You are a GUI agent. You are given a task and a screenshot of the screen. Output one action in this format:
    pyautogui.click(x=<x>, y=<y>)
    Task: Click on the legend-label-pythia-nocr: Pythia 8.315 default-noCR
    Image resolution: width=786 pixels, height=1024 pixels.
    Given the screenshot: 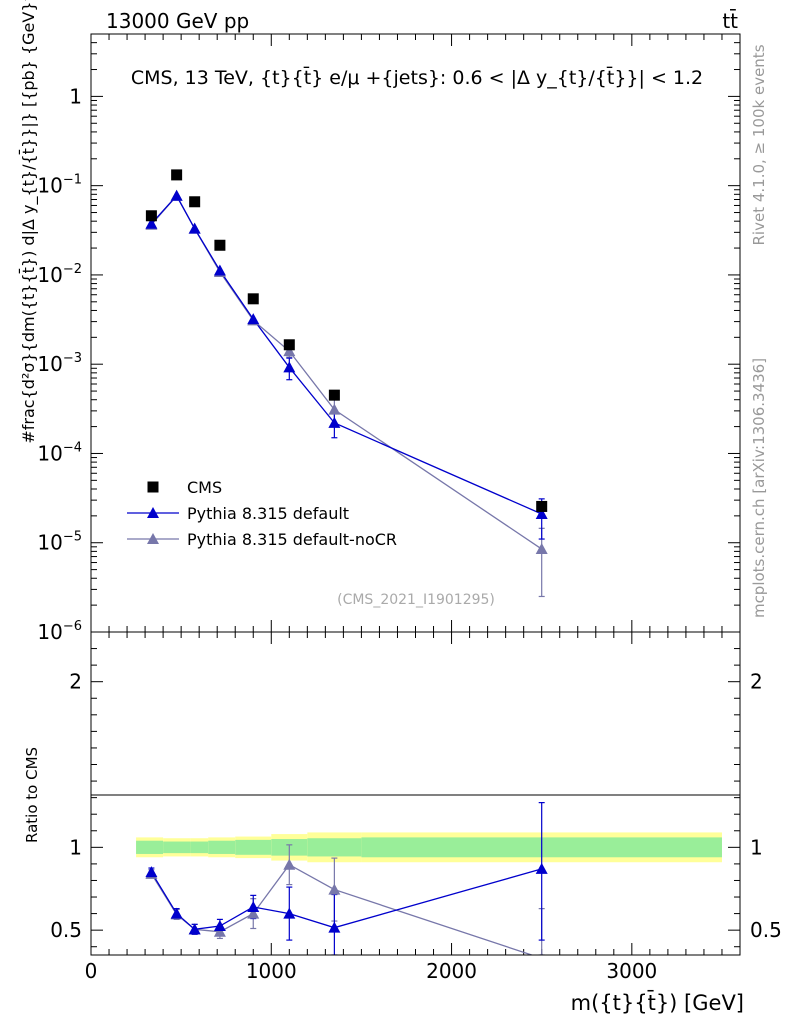 What is the action you would take?
    pyautogui.click(x=292, y=539)
    